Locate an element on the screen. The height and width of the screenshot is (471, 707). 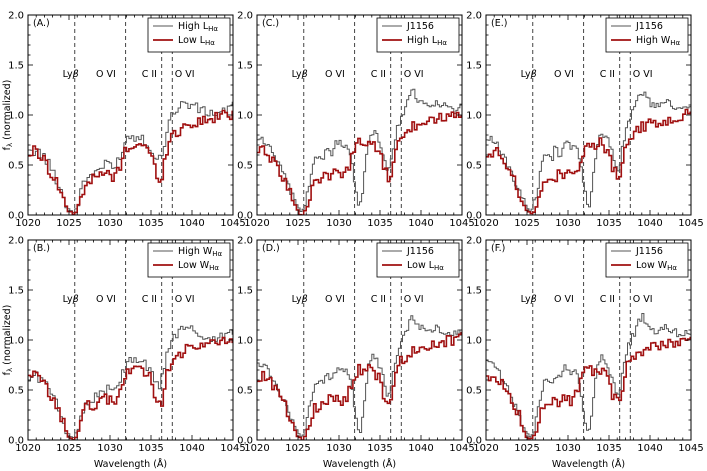
legend-entry: High LHα is located at coordinates (427, 41).